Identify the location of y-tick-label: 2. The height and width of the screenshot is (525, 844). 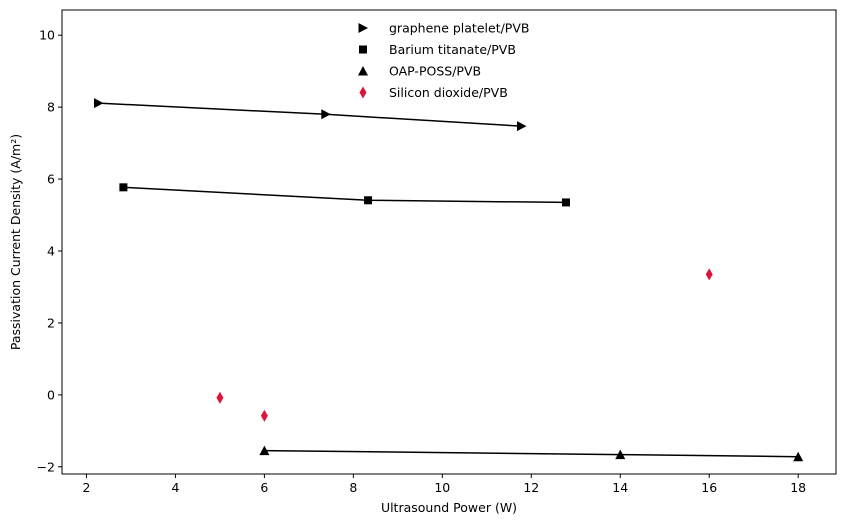
(51, 322).